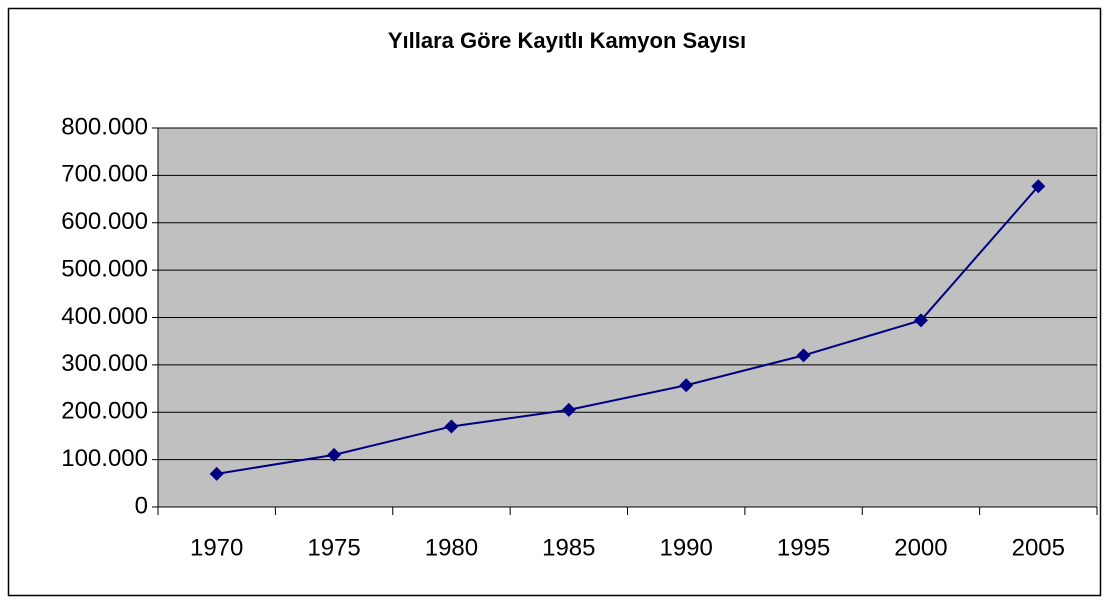 This screenshot has width=1110, height=601. Describe the element at coordinates (803, 547) in the screenshot. I see `x-tick-label: 1995` at that location.